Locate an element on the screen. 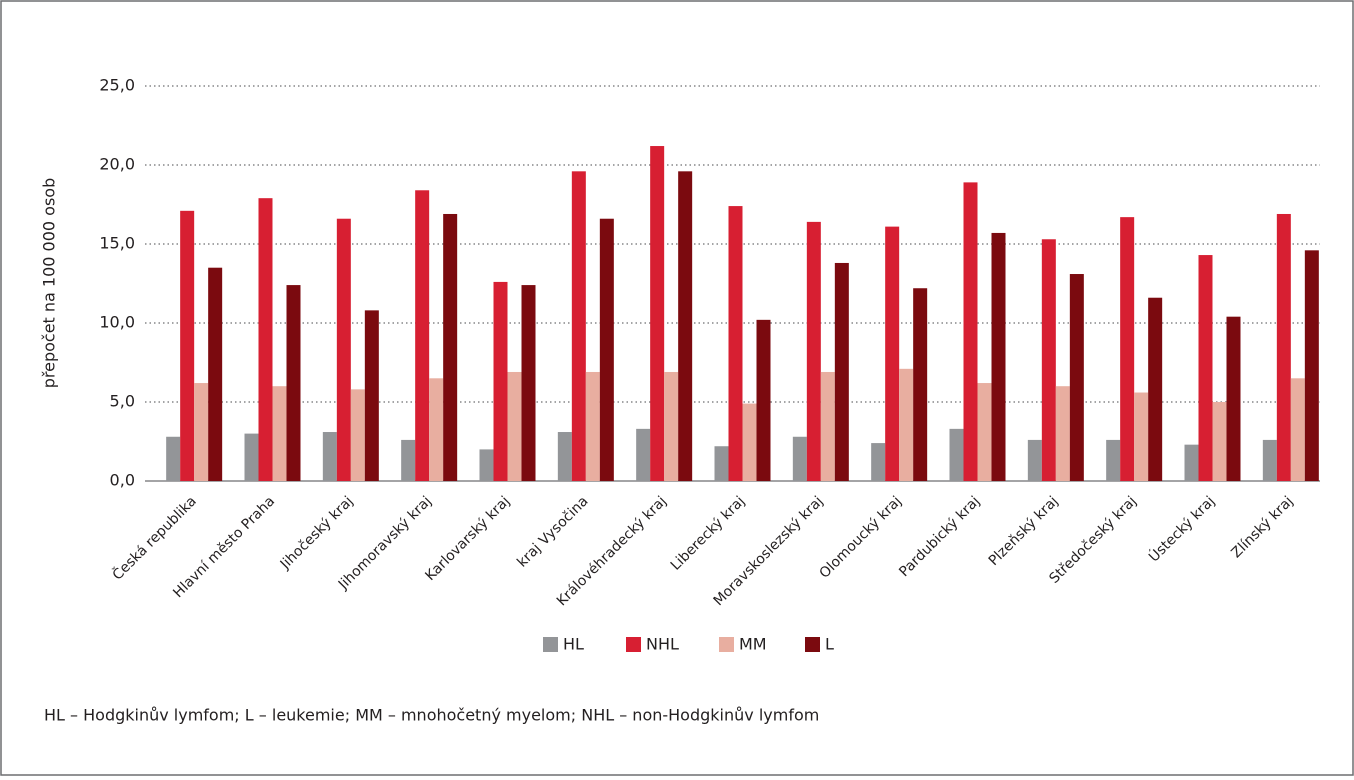 This screenshot has width=1354, height=780. y-tick-label: 20,0 is located at coordinates (117, 164).